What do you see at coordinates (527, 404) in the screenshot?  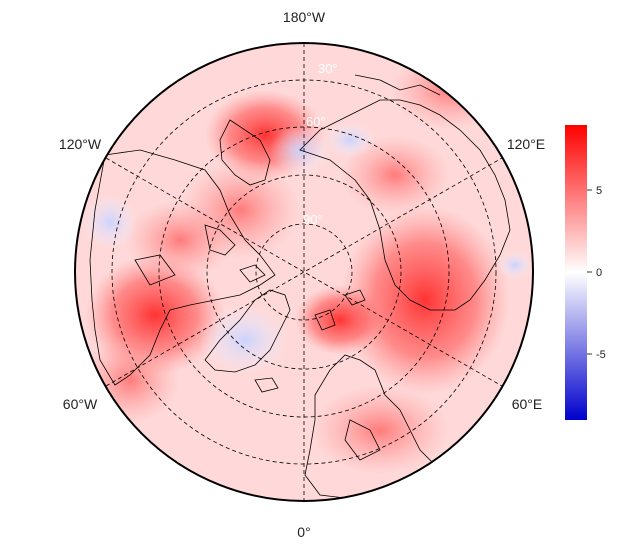 I see `lon-label-lower-right: 60°E` at bounding box center [527, 404].